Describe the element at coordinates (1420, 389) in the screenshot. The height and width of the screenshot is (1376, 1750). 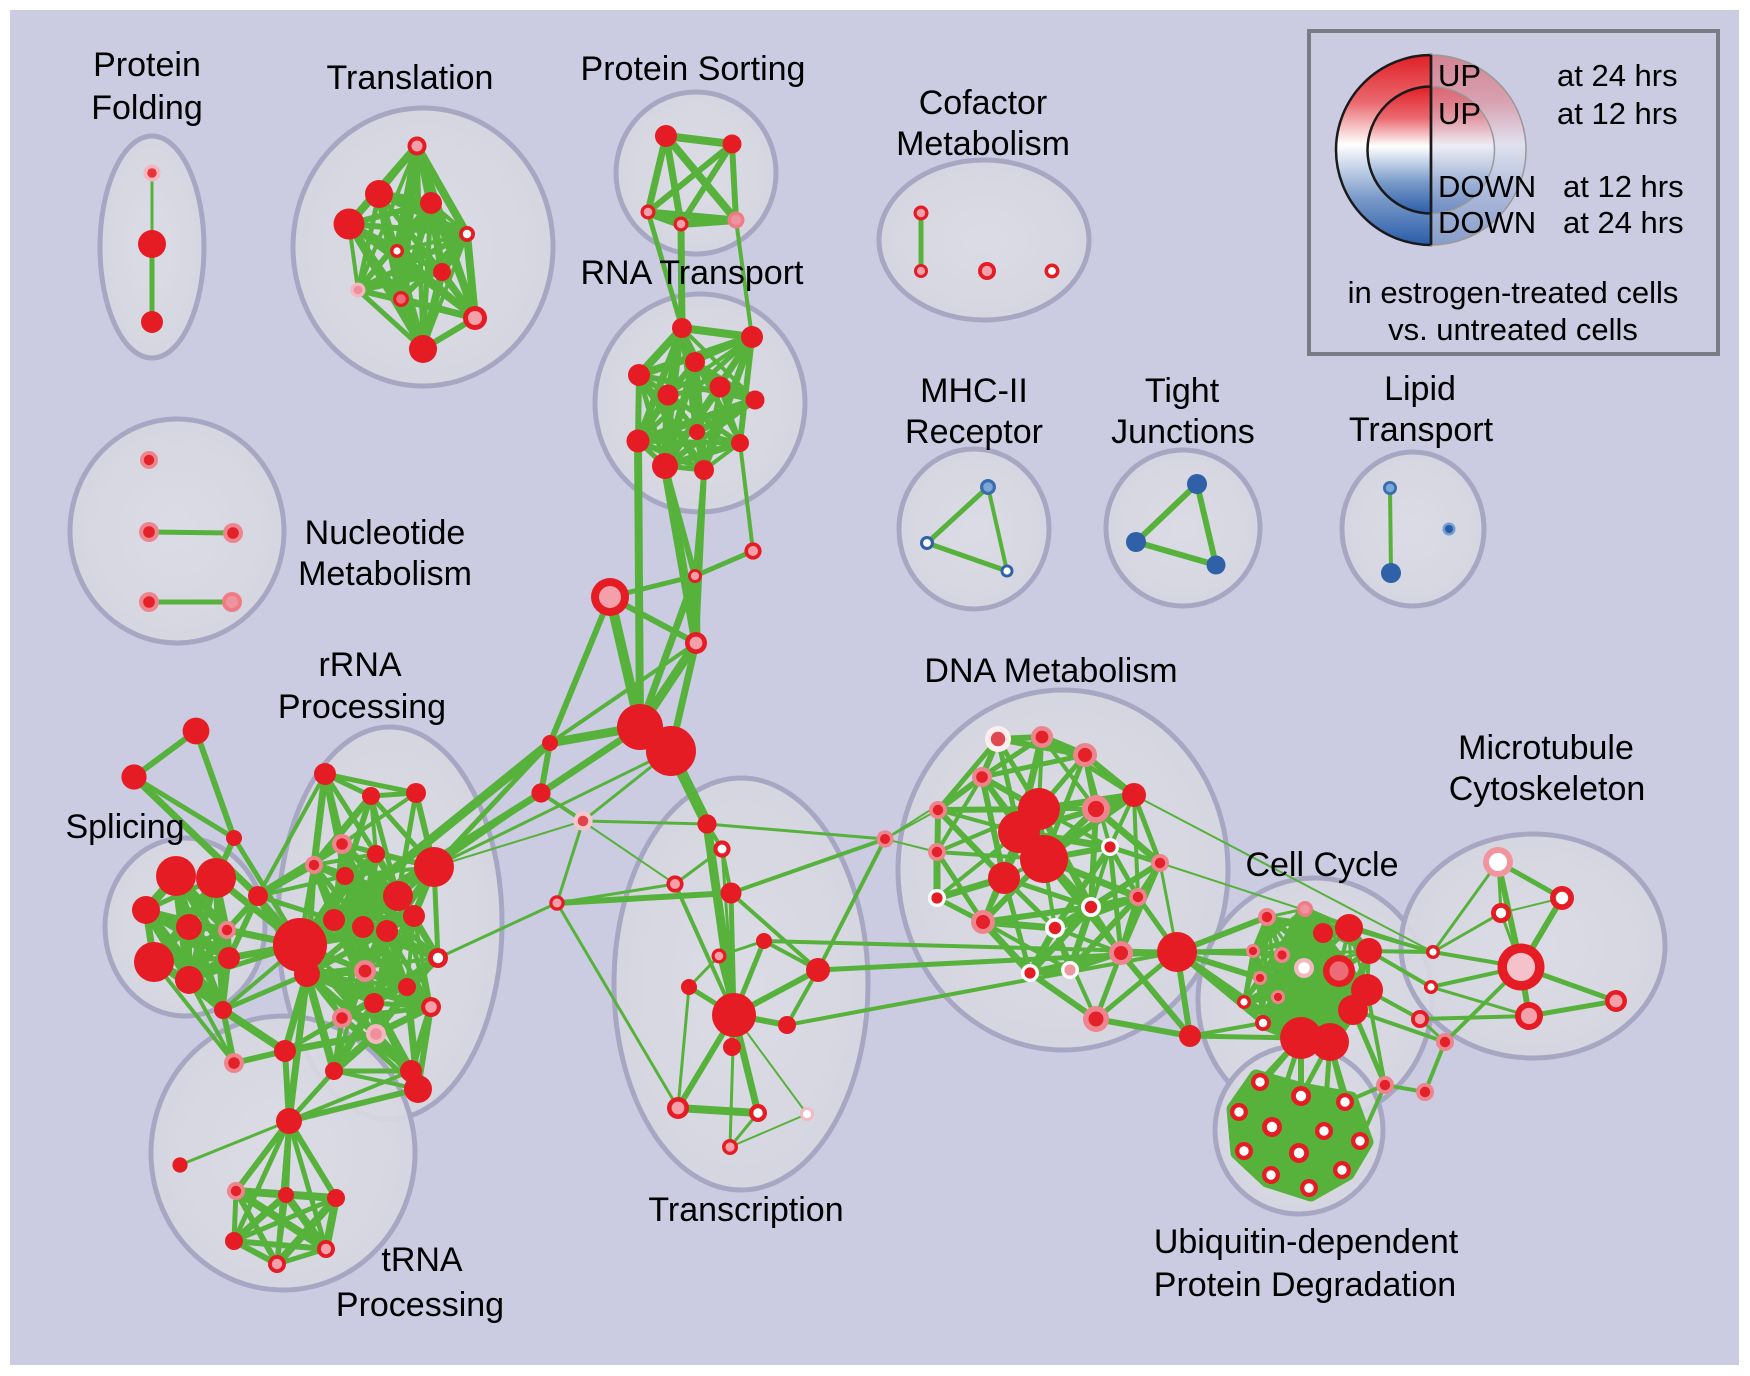
I see `svg-text: Lipid` at that location.